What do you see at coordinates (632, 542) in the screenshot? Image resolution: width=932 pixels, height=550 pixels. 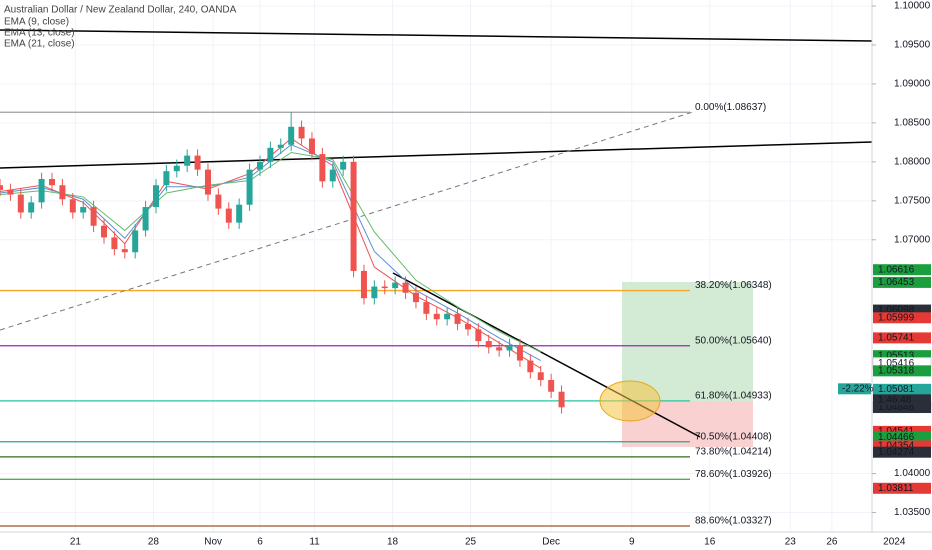 I see `x-tick-label: 9` at bounding box center [632, 542].